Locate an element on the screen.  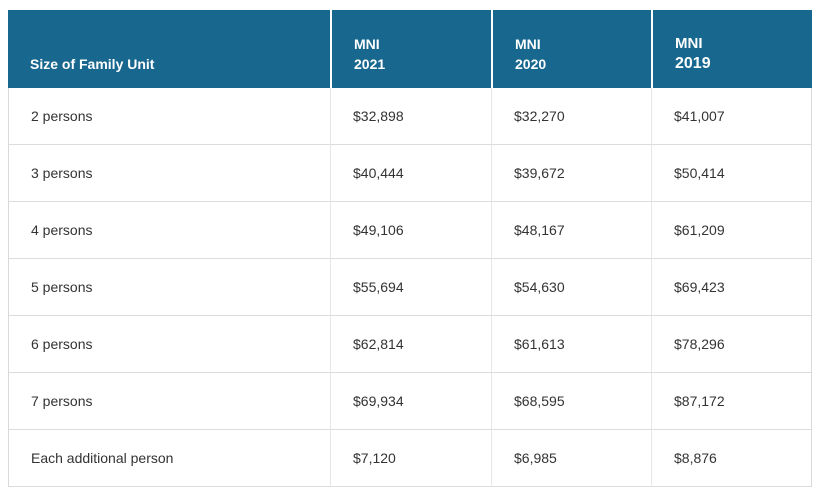
mni-2020-cell: $54,630 is located at coordinates (571, 287).